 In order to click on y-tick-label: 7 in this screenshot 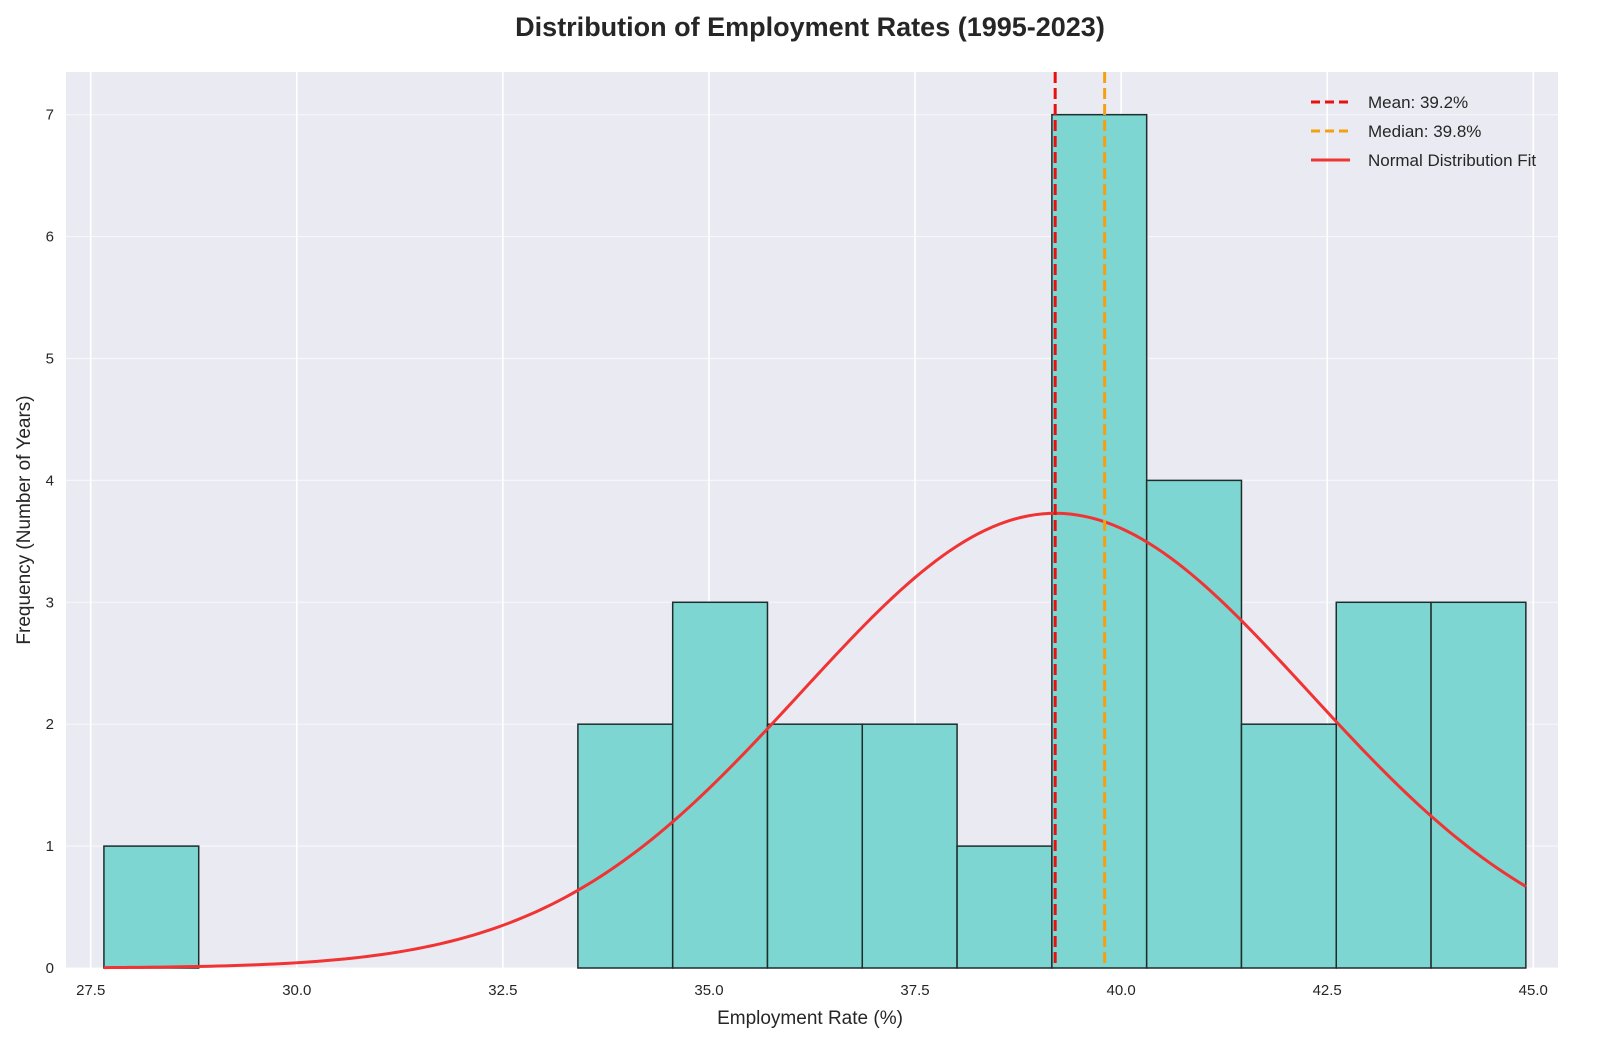, I will do `click(50, 115)`.